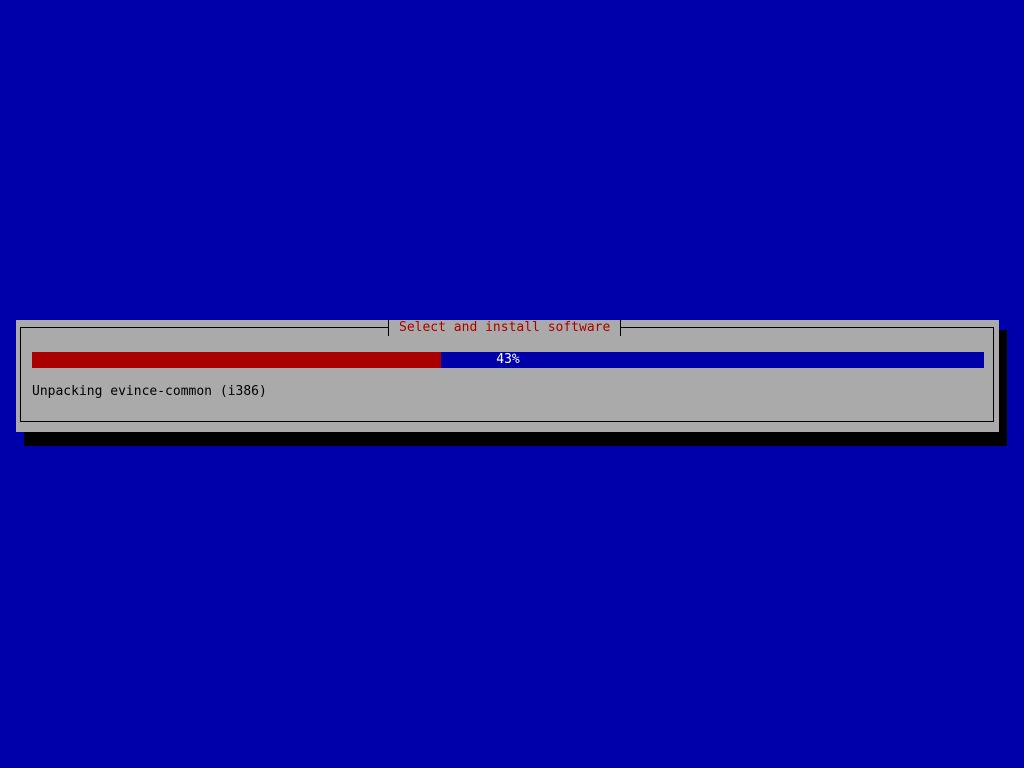 The width and height of the screenshot is (1024, 768). What do you see at coordinates (237, 360) in the screenshot?
I see `progress-fill` at bounding box center [237, 360].